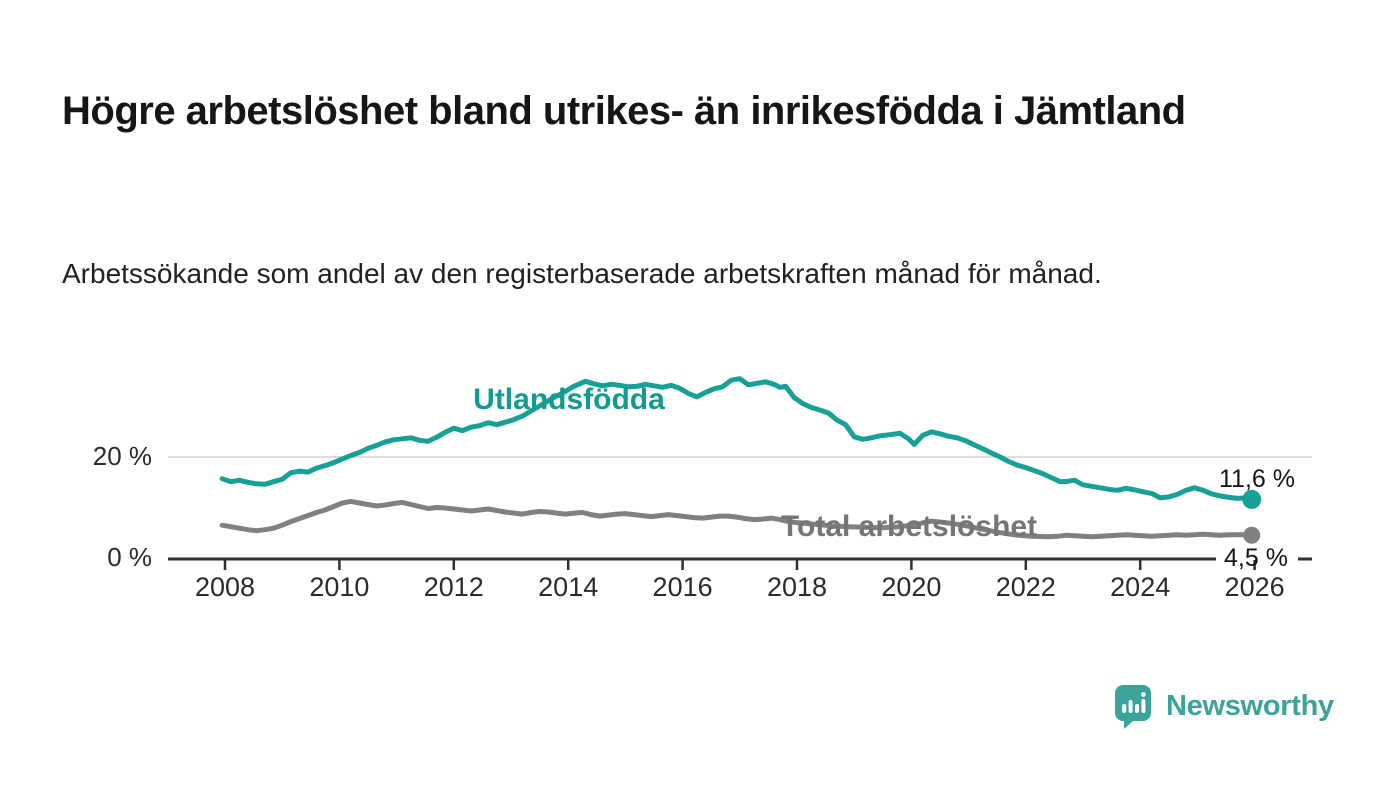  What do you see at coordinates (1255, 587) in the screenshot?
I see `x-tick-label-2026: 2026` at bounding box center [1255, 587].